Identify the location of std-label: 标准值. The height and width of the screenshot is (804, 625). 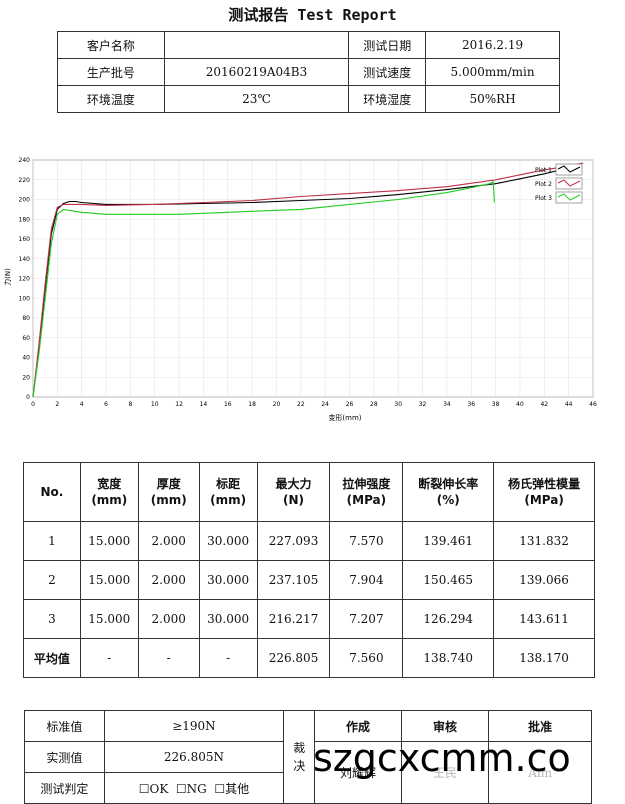
(64, 726).